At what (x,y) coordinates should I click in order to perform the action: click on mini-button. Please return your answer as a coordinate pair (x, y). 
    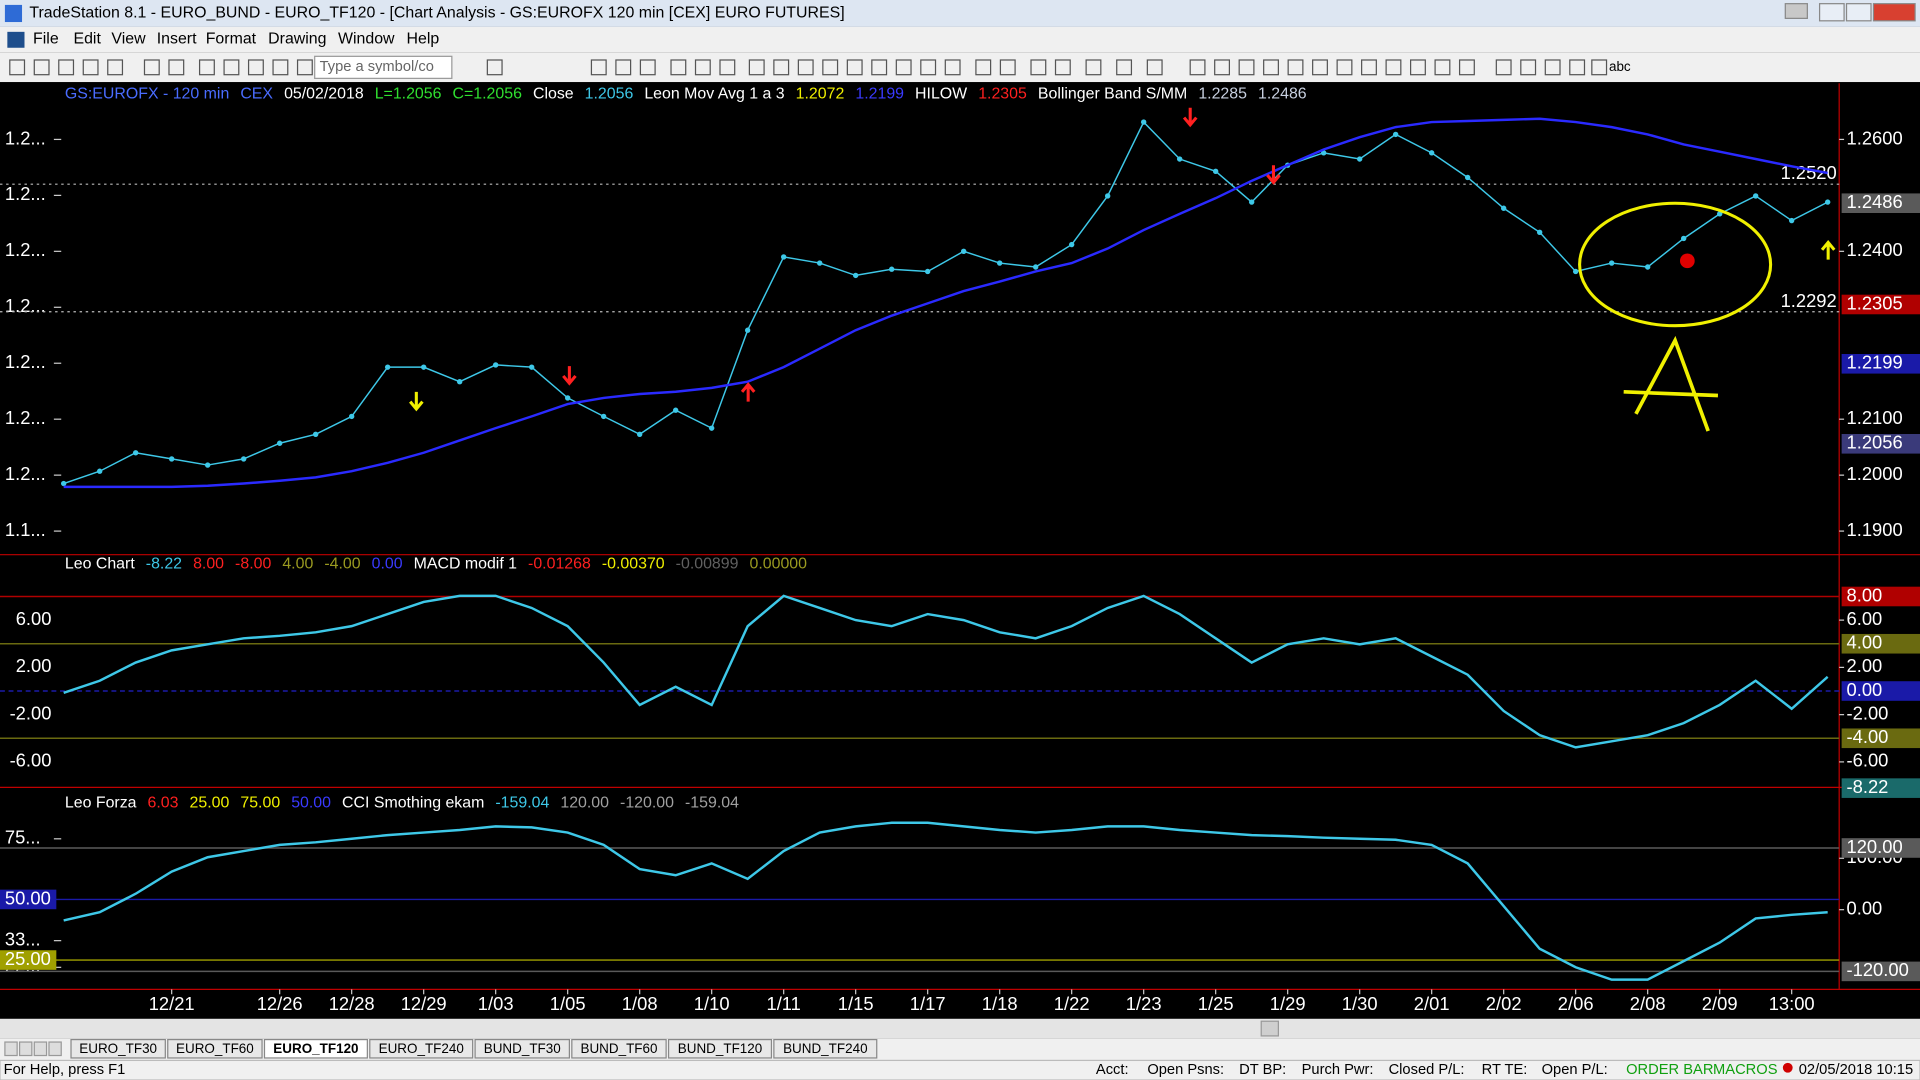
    Looking at the image, I should click on (1796, 11).